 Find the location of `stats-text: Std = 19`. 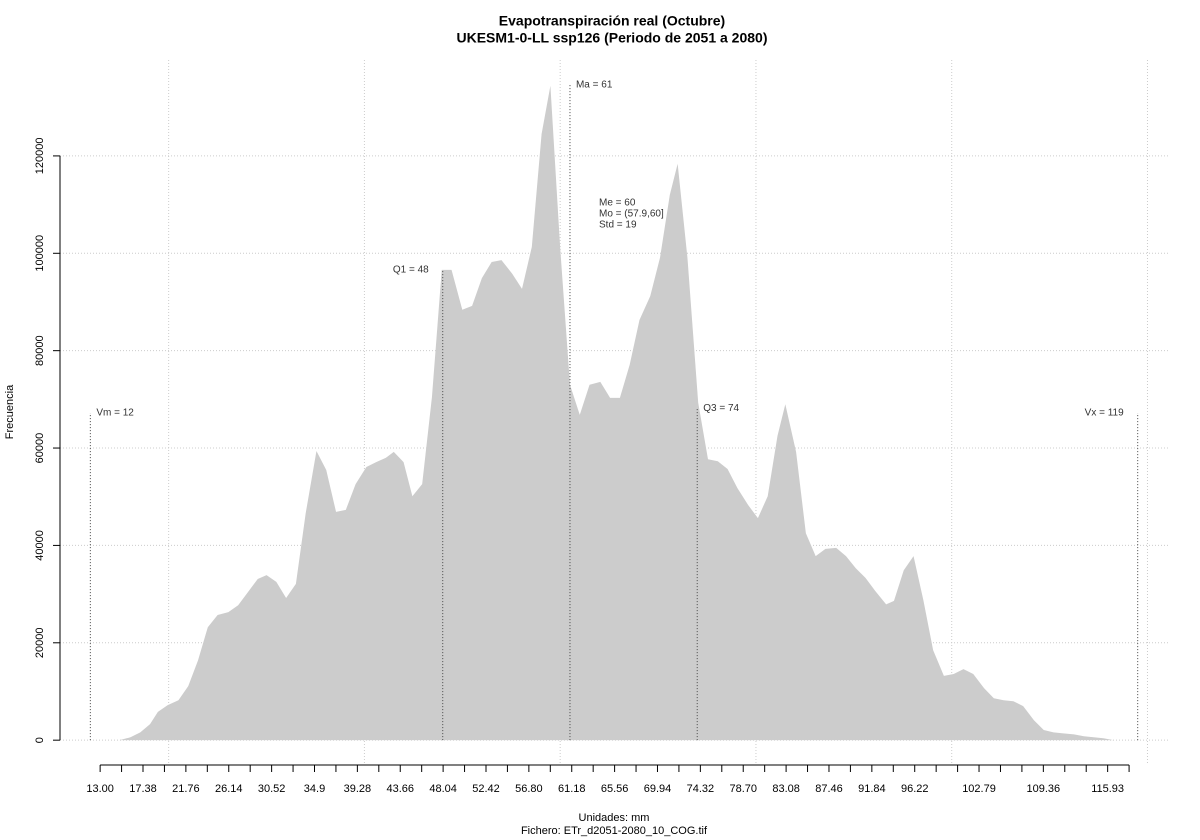

stats-text: Std = 19 is located at coordinates (618, 225).